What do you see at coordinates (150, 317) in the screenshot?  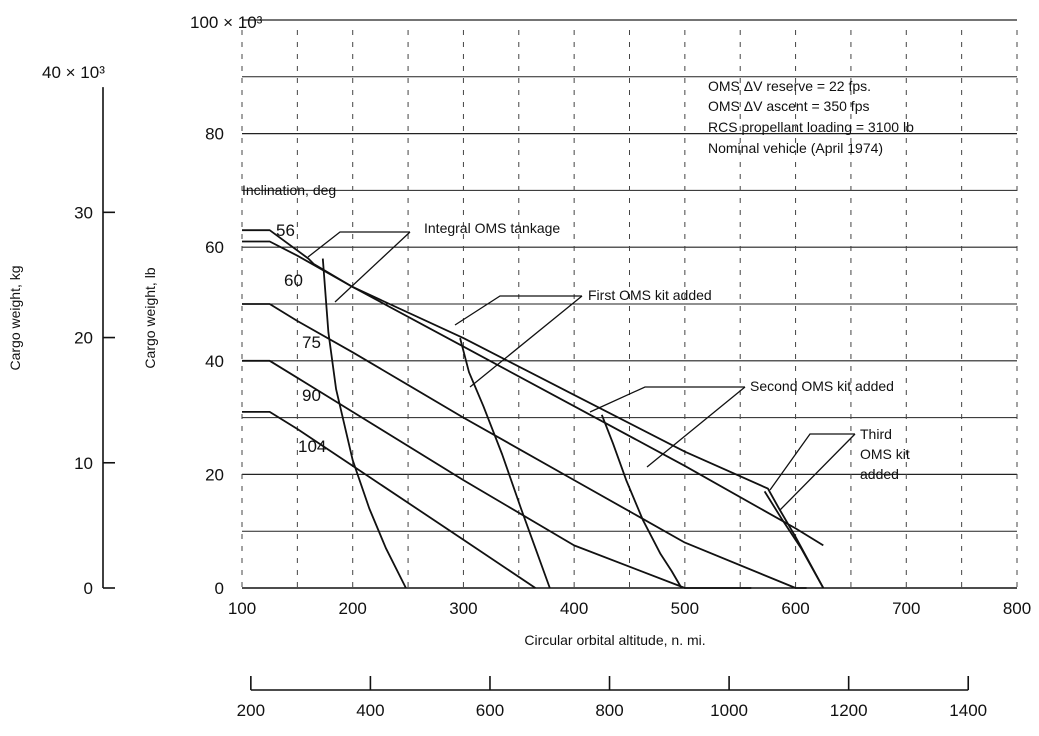 I see `y-axis-title: Cargo weight, lb` at bounding box center [150, 317].